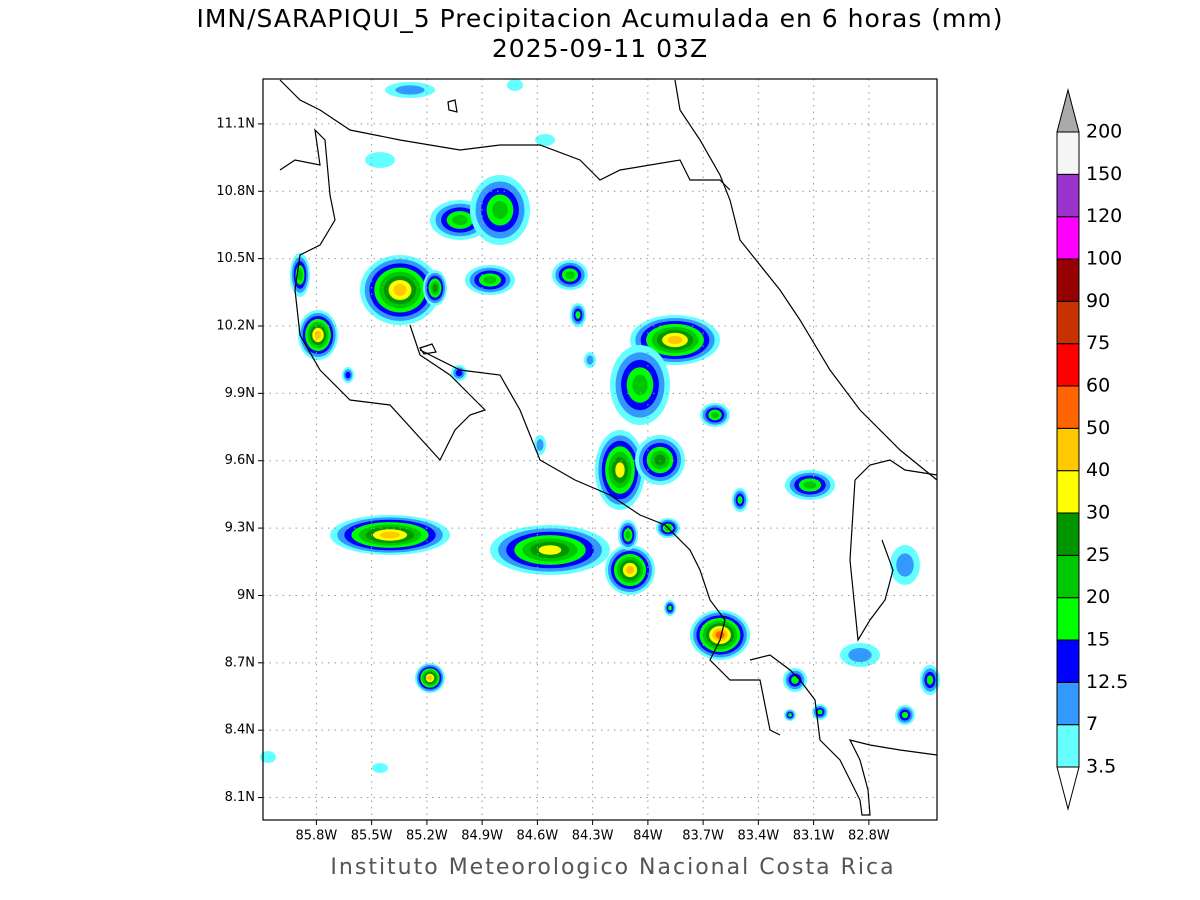 The height and width of the screenshot is (900, 1200). I want to click on lat-tick-label: 10.8N, so click(235, 191).